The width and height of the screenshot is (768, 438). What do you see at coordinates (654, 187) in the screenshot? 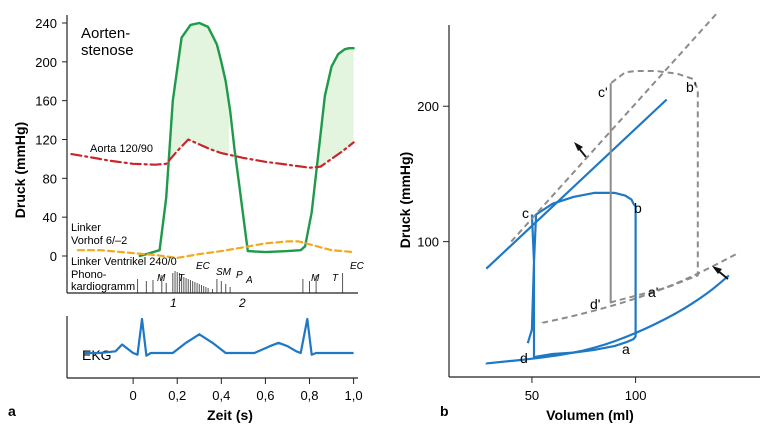
I see `stenosis-pv-loop` at bounding box center [654, 187].